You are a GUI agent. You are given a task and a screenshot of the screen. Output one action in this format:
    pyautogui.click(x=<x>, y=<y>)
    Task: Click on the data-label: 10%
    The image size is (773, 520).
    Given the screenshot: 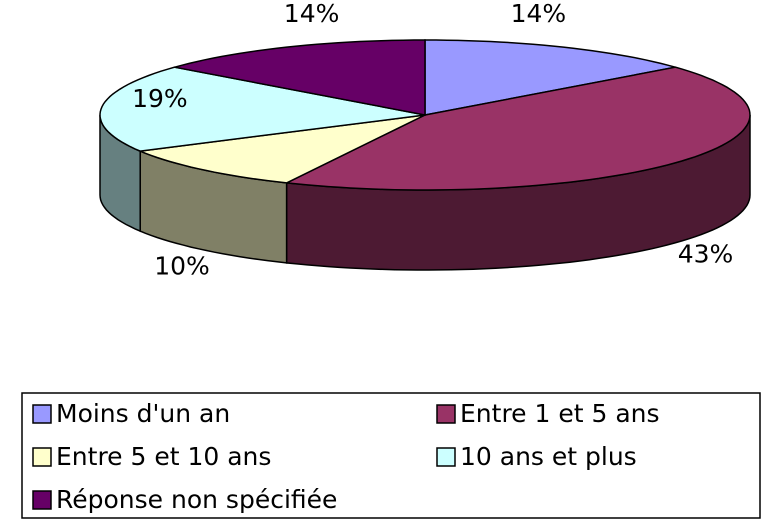 What is the action you would take?
    pyautogui.click(x=182, y=266)
    